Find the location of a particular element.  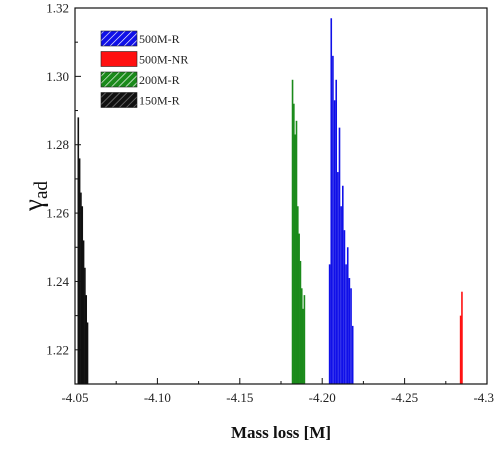

legend-item-500m-nr: 500M-NR is located at coordinates (144, 59).